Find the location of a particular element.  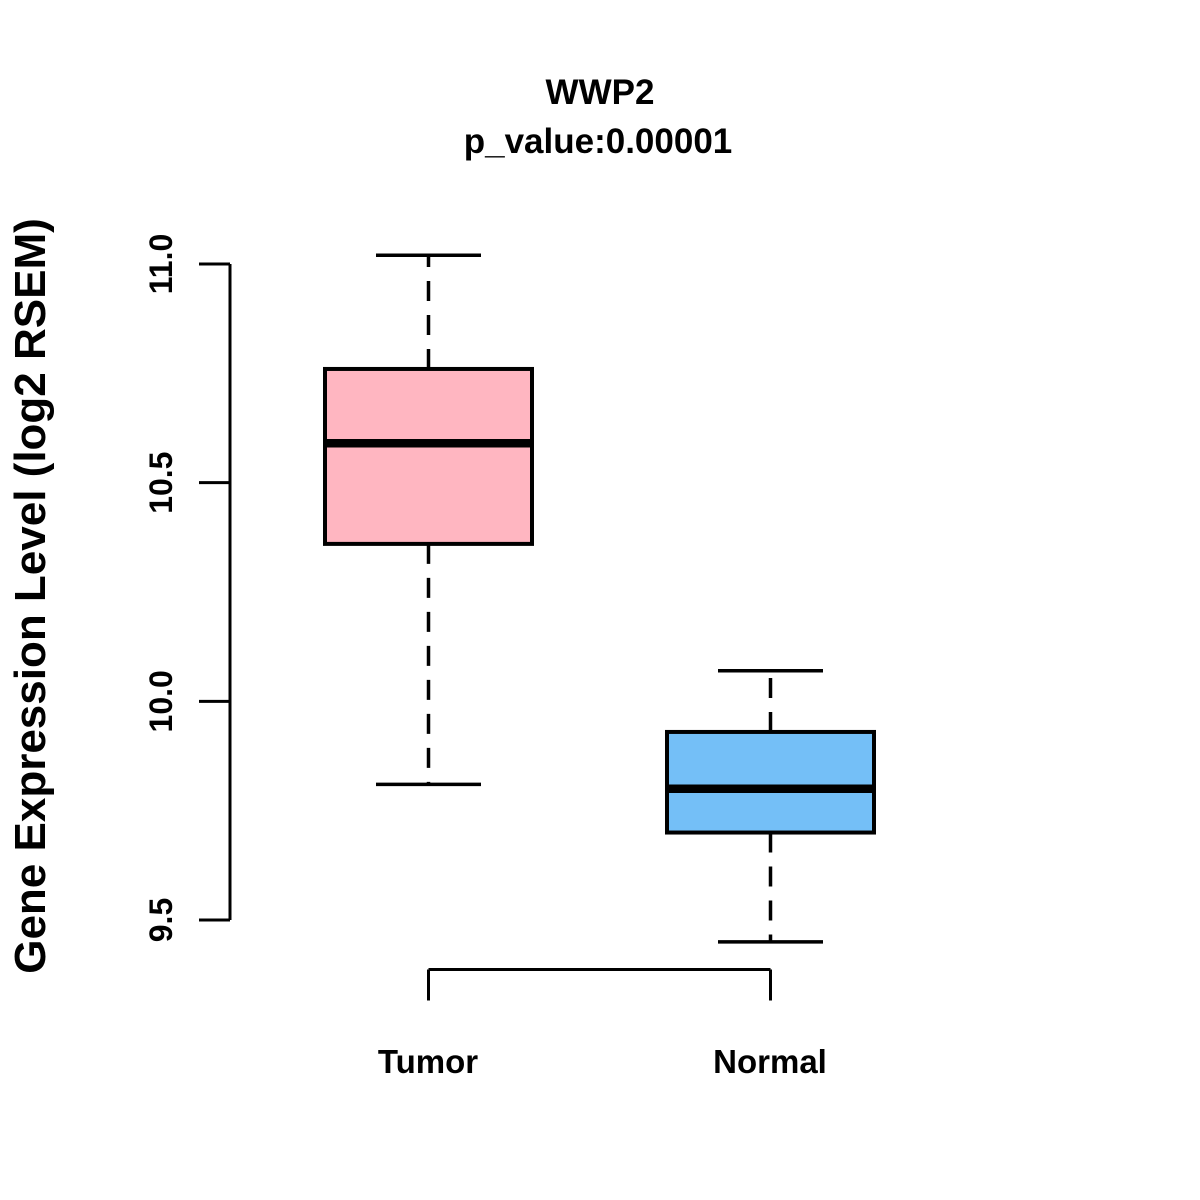

y-tick-label-9-5: 9.5 is located at coordinates (161, 920).